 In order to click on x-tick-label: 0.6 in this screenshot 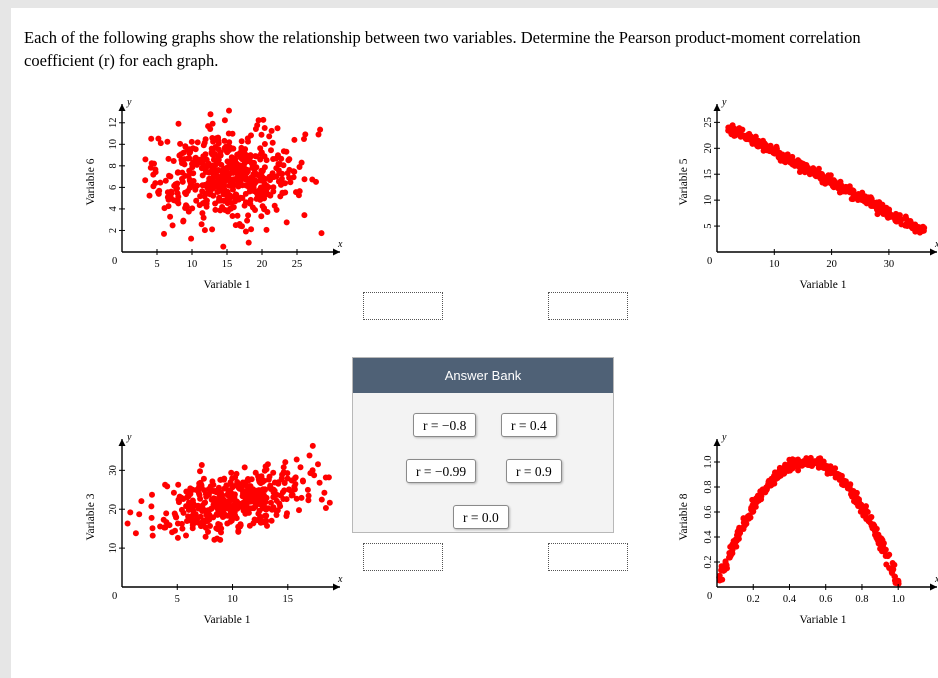, I will do `click(825, 599)`.